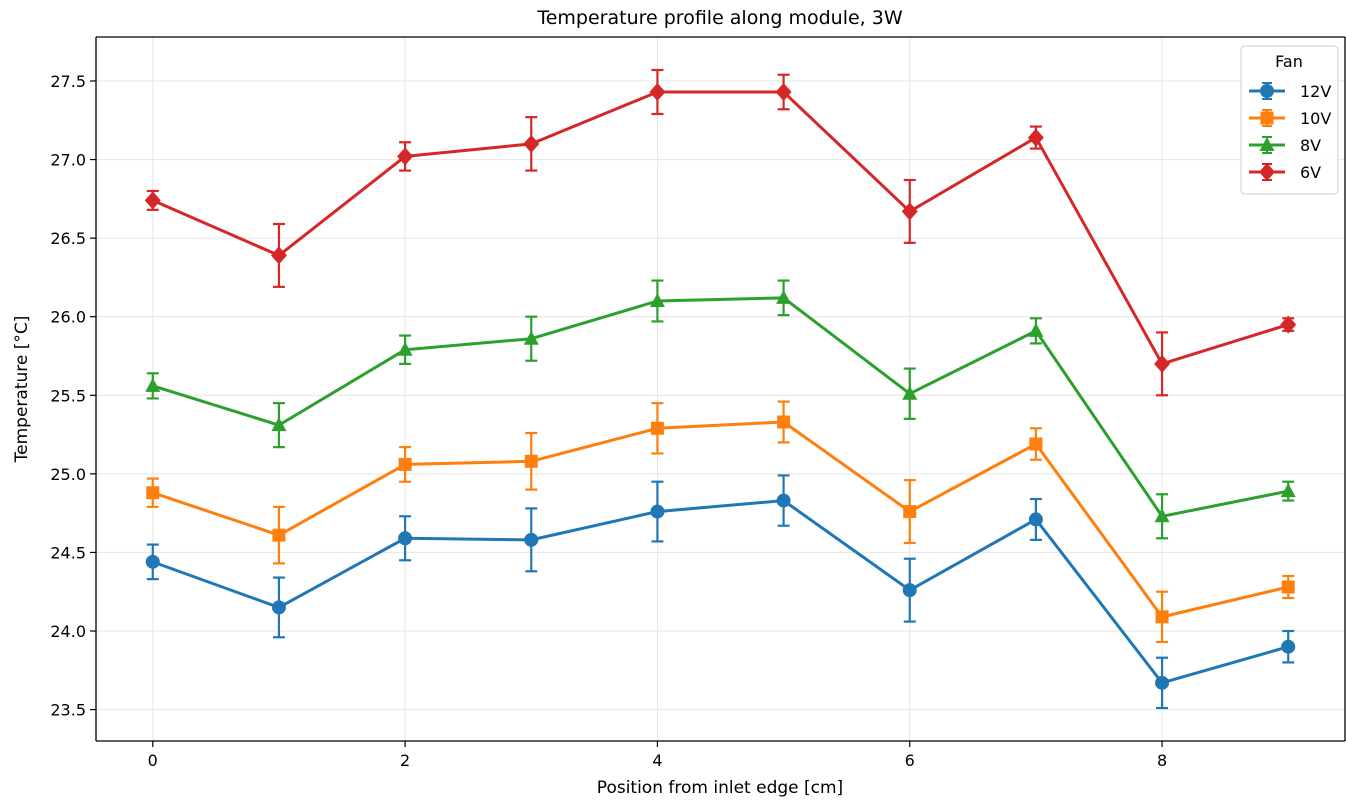  What do you see at coordinates (68, 317) in the screenshot?
I see `y-tick-label: 26.0` at bounding box center [68, 317].